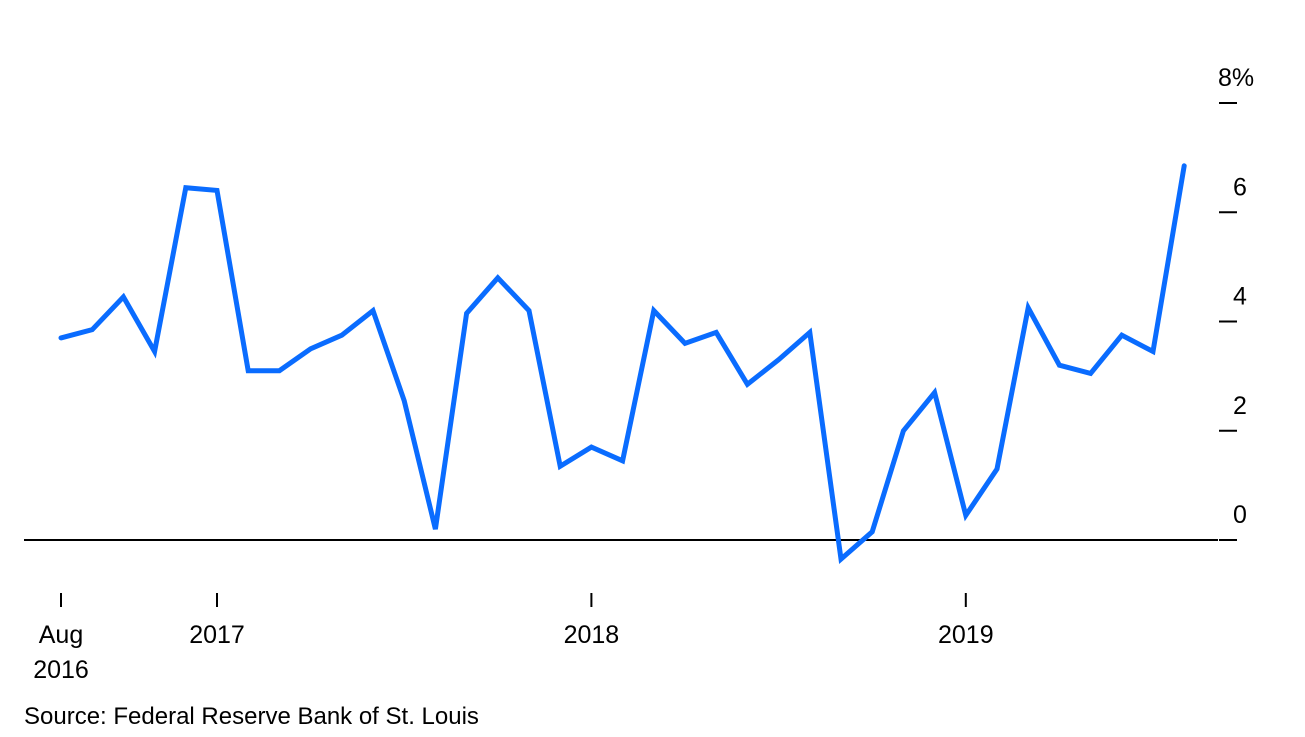 The image size is (1305, 737). Describe the element at coordinates (592, 635) in the screenshot. I see `x-tick-label: 2018` at that location.